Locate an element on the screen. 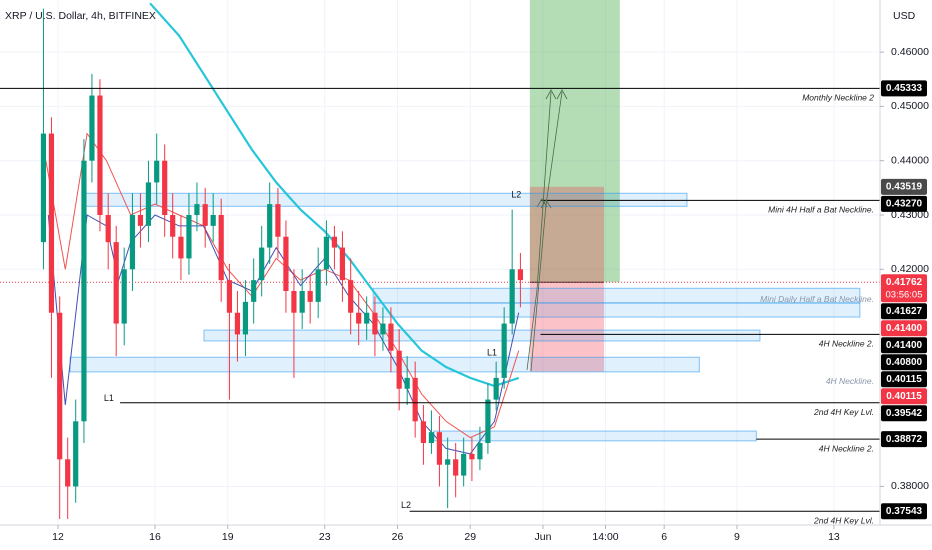  x-tick-label: 23 is located at coordinates (325, 537).